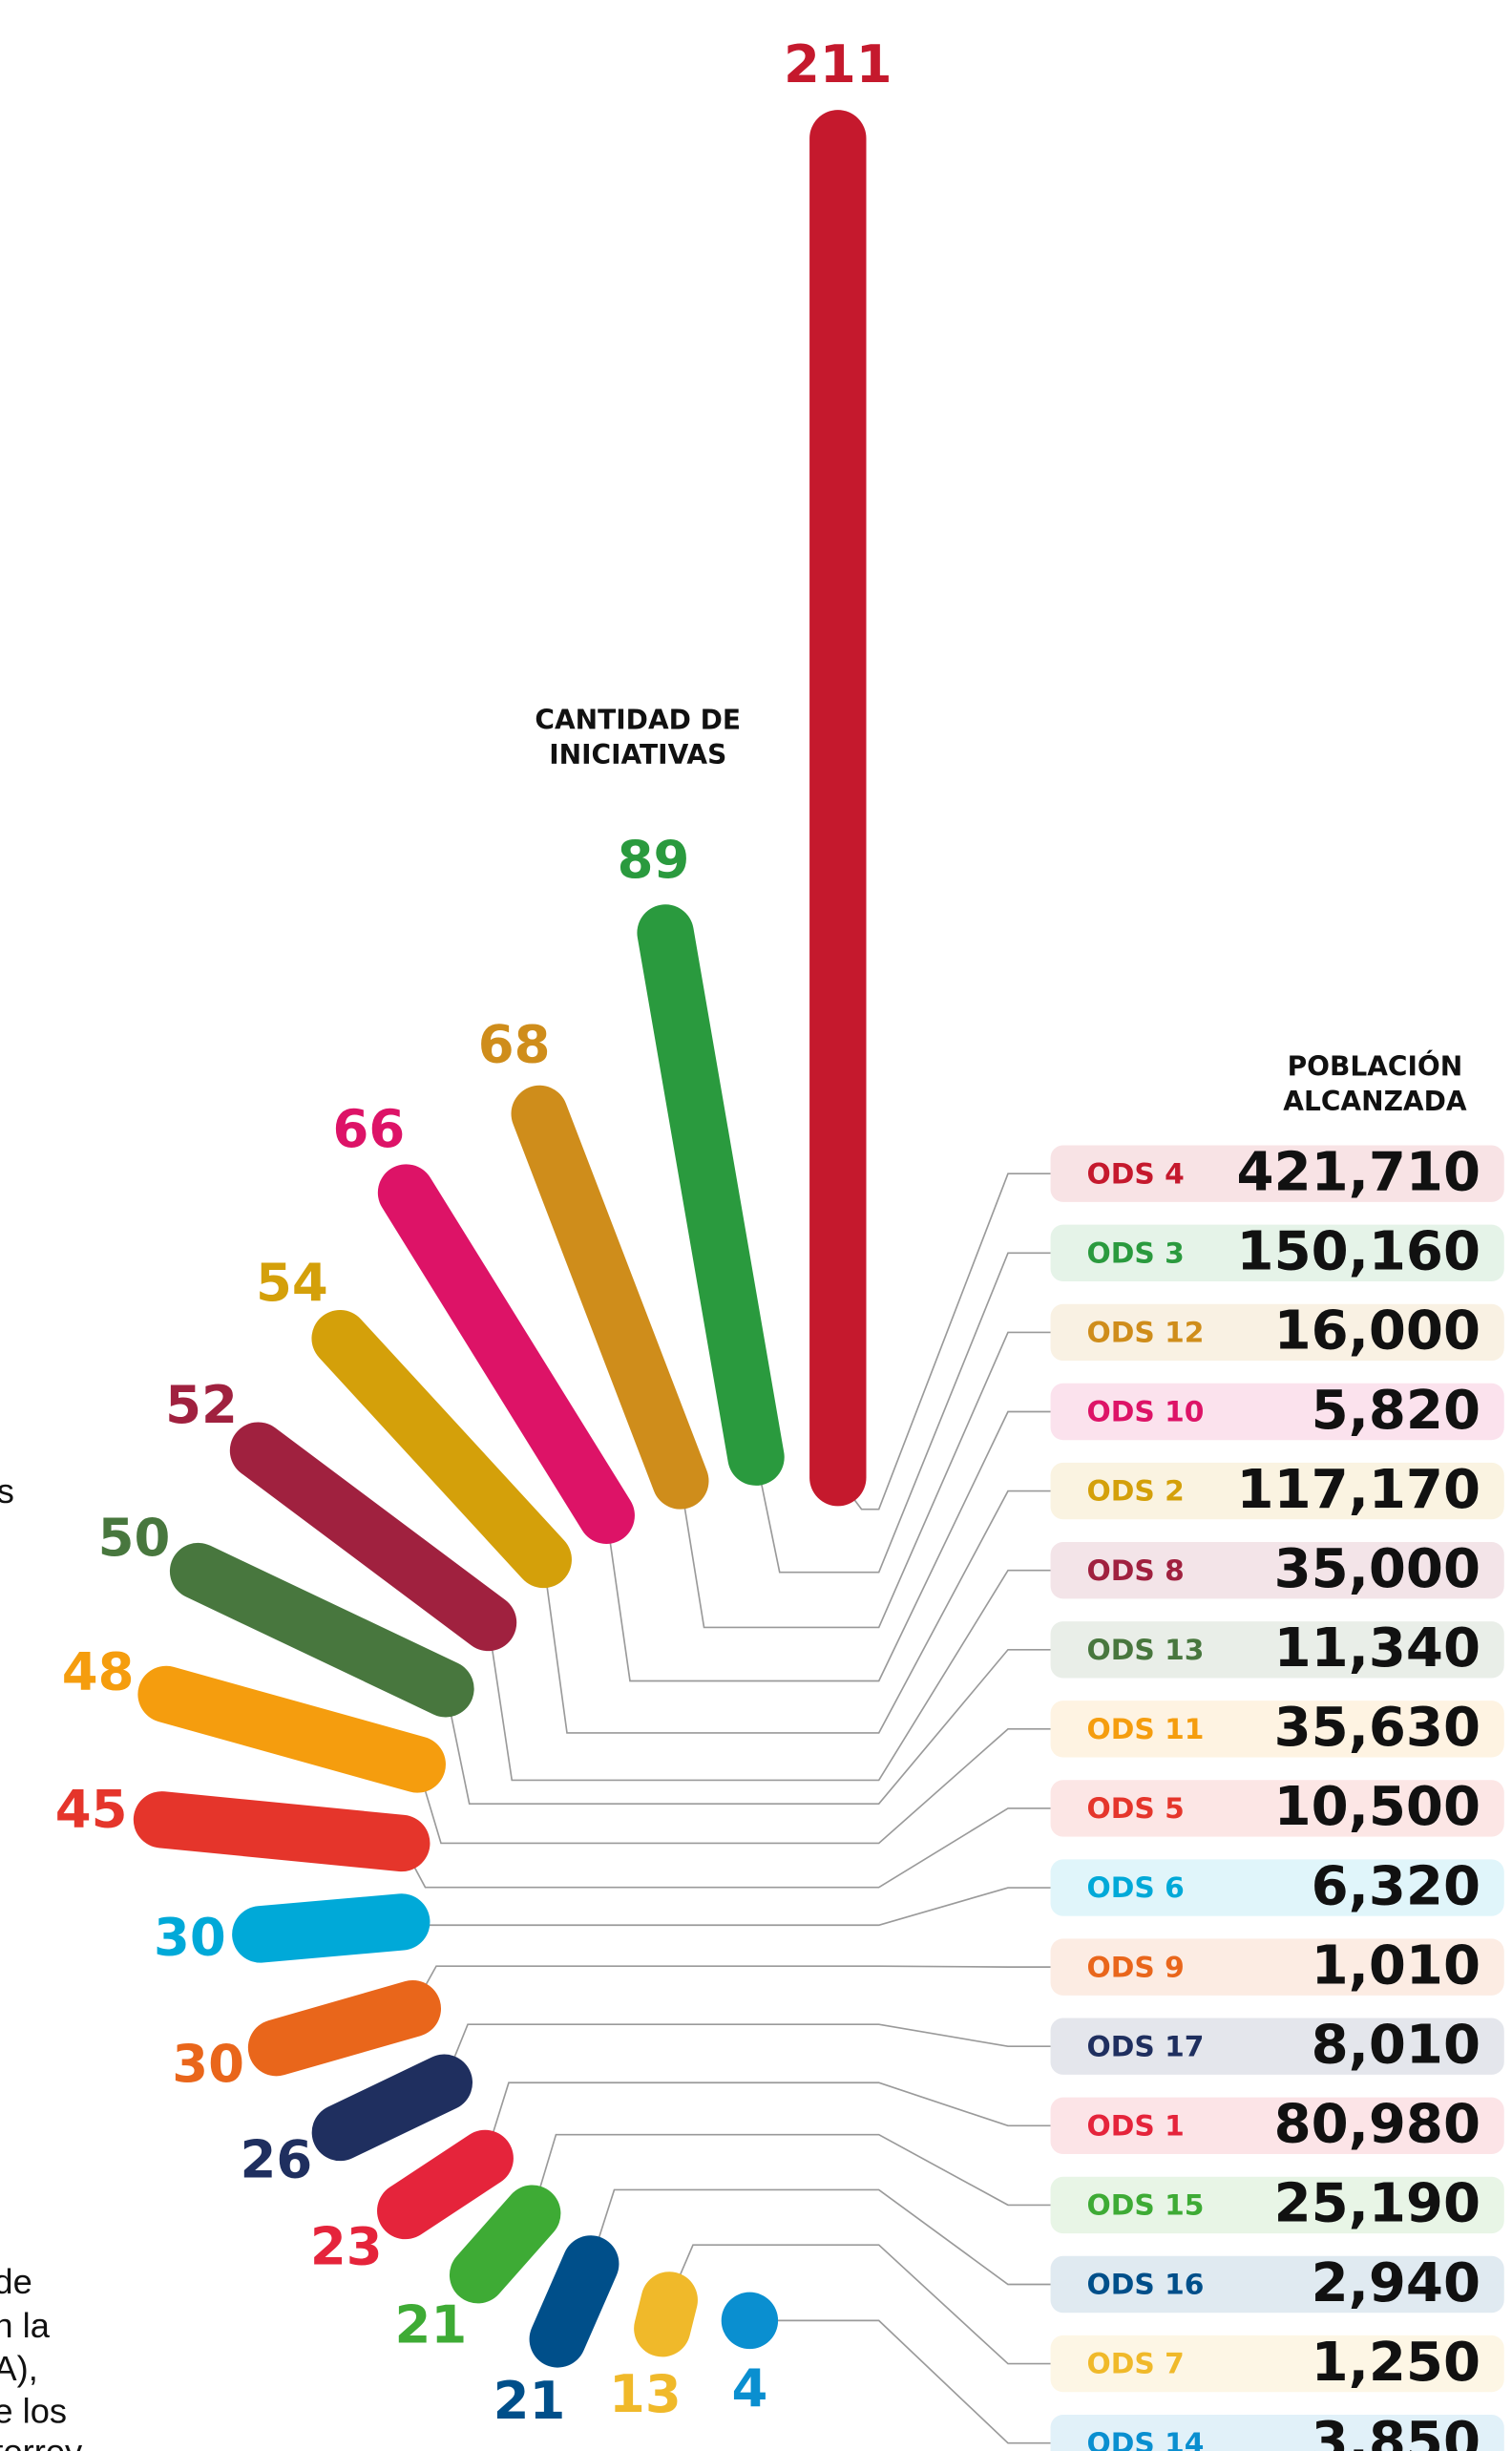 The image size is (1512, 2451). What do you see at coordinates (1375, 1101) in the screenshot?
I see `table-title: ALCANZADA` at bounding box center [1375, 1101].